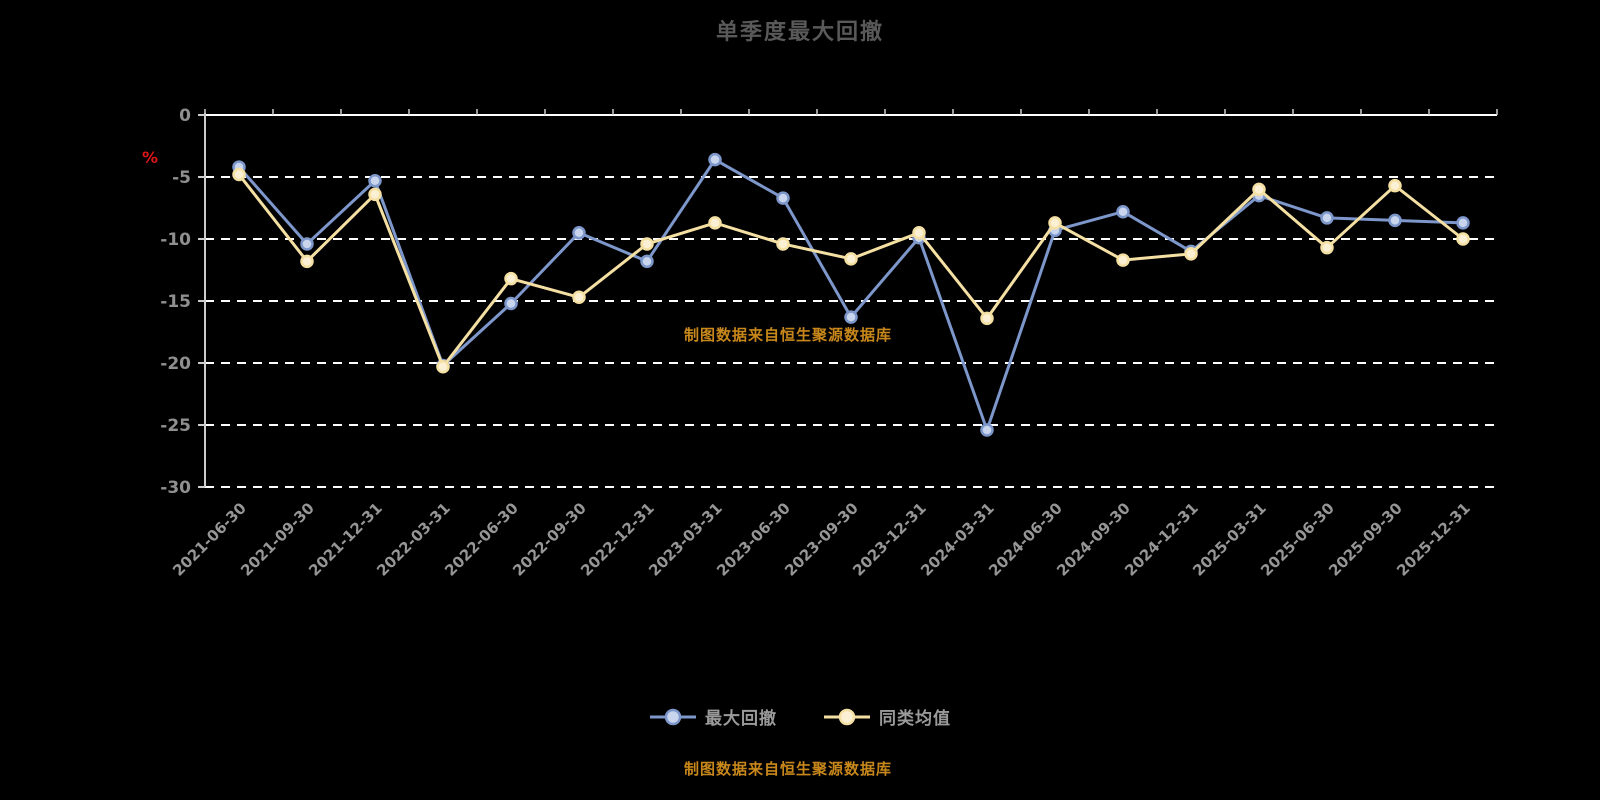  I want to click on x-axis-label: 2025-12-31, so click(1433, 539).